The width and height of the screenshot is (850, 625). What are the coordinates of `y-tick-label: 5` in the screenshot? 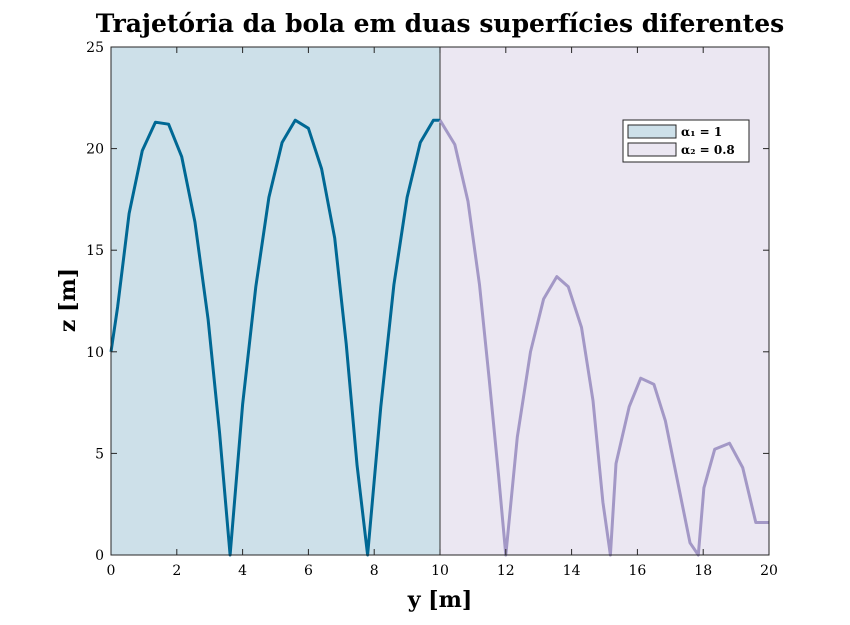 It's located at (99, 454).